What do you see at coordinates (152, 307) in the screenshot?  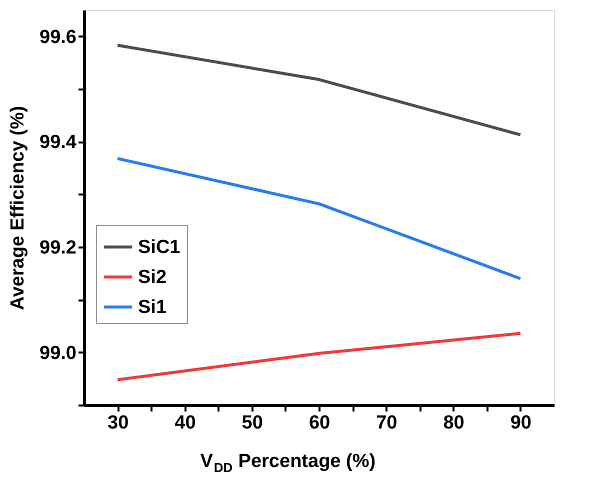 I see `legend-label: Si1` at bounding box center [152, 307].